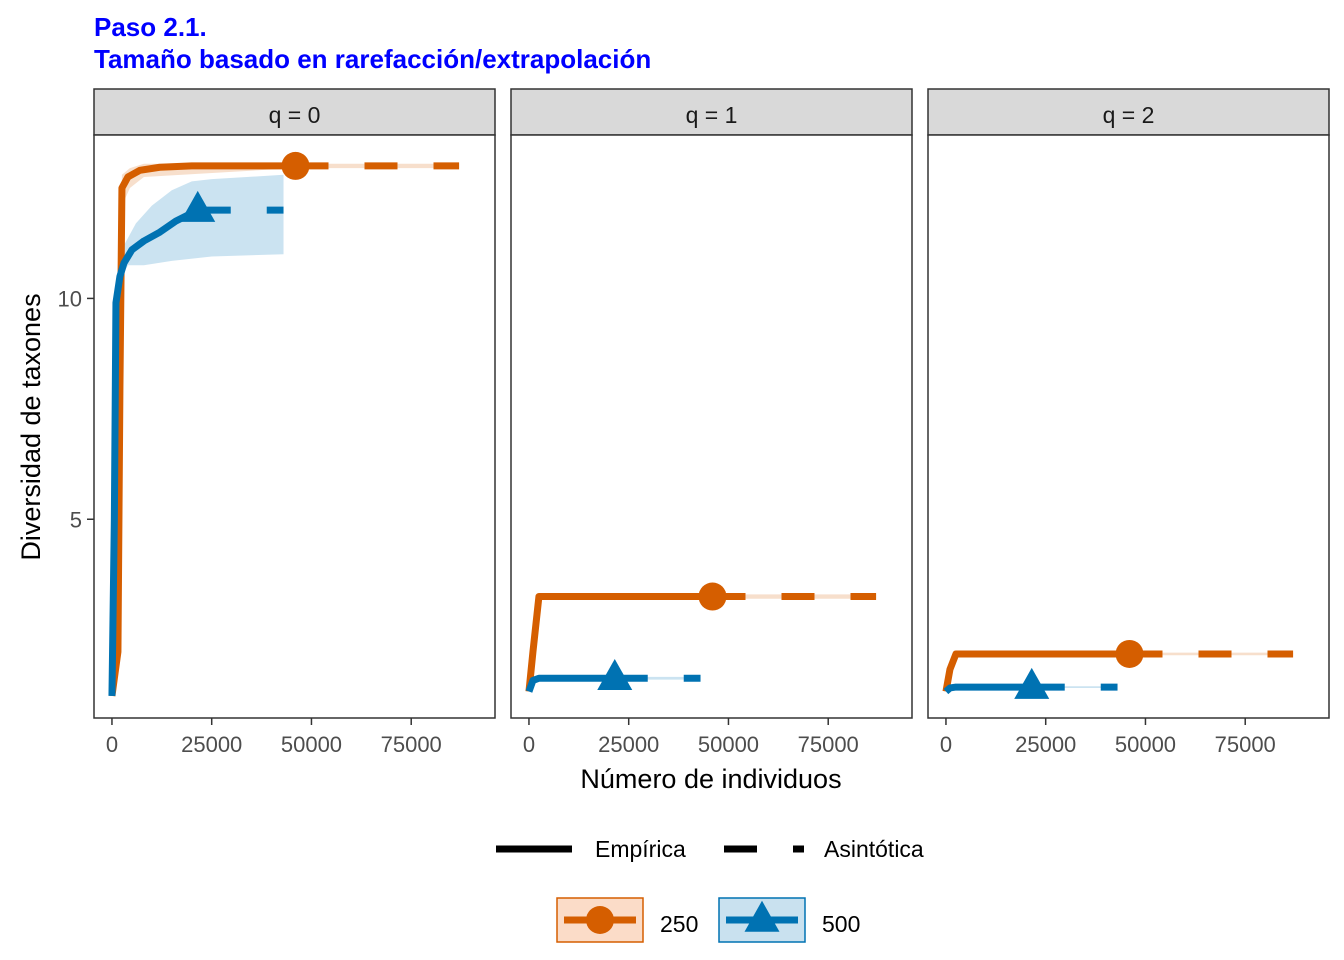 The width and height of the screenshot is (1344, 960). I want to click on facet-strip-label: q = 2, so click(1129, 115).